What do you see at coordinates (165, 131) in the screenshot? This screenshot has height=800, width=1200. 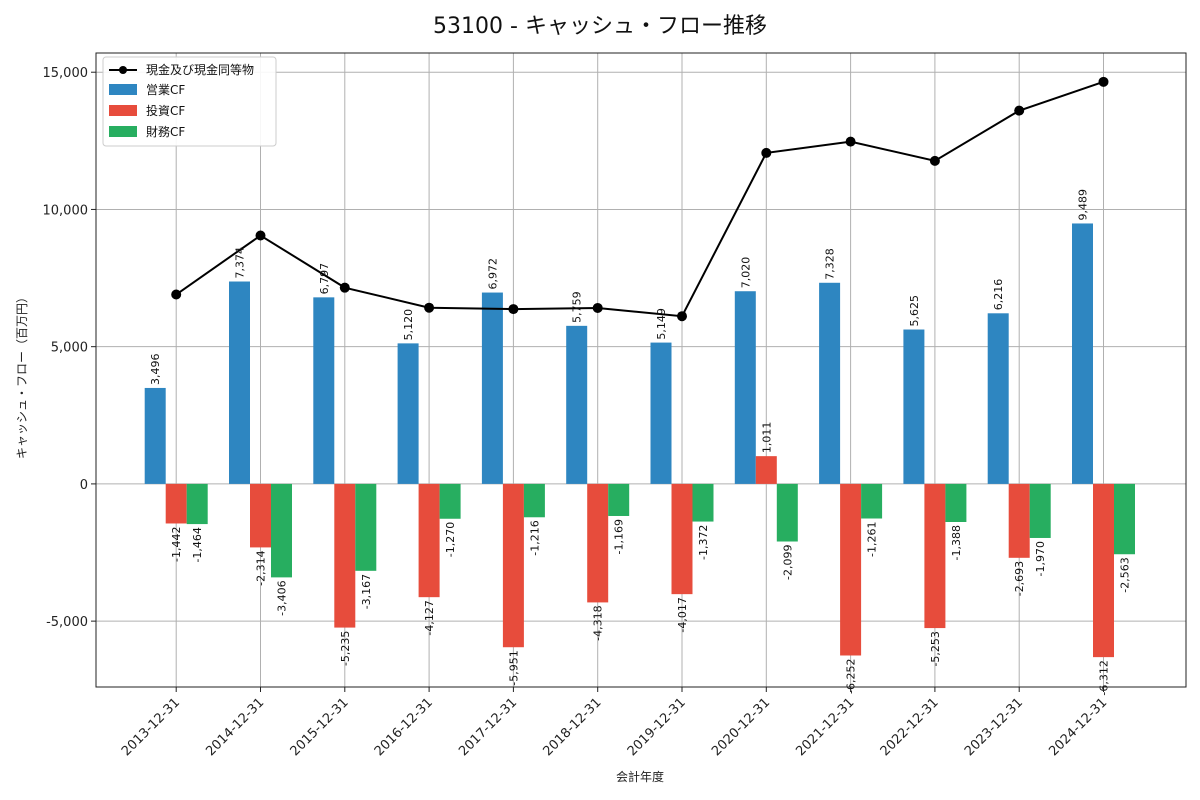 I see `legend-label-financing: 財務CF` at bounding box center [165, 131].